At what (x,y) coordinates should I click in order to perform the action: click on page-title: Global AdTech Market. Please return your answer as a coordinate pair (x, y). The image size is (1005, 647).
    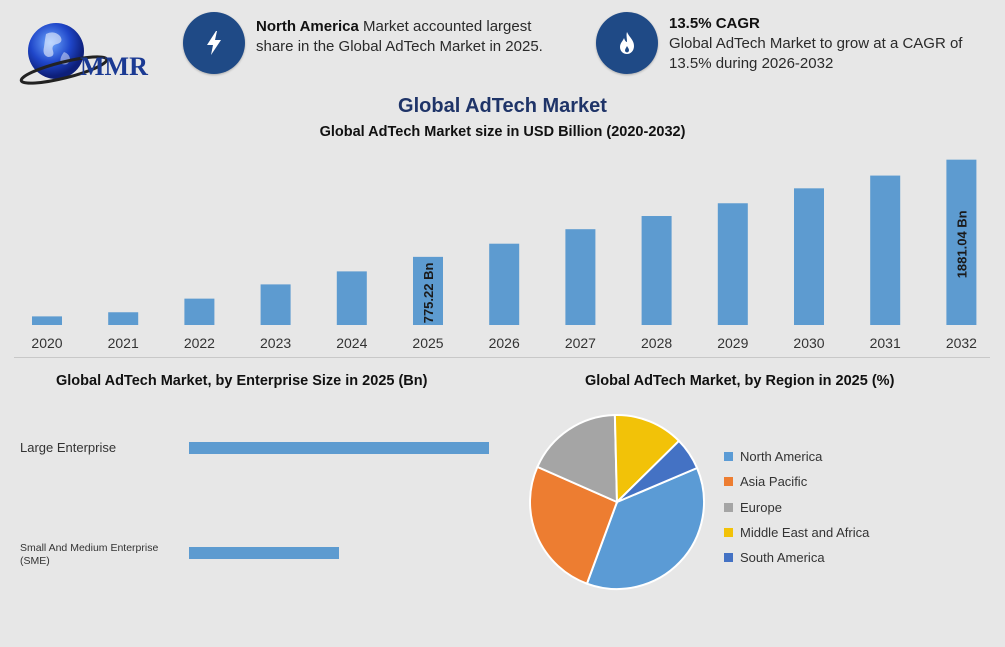
    Looking at the image, I should click on (502, 106).